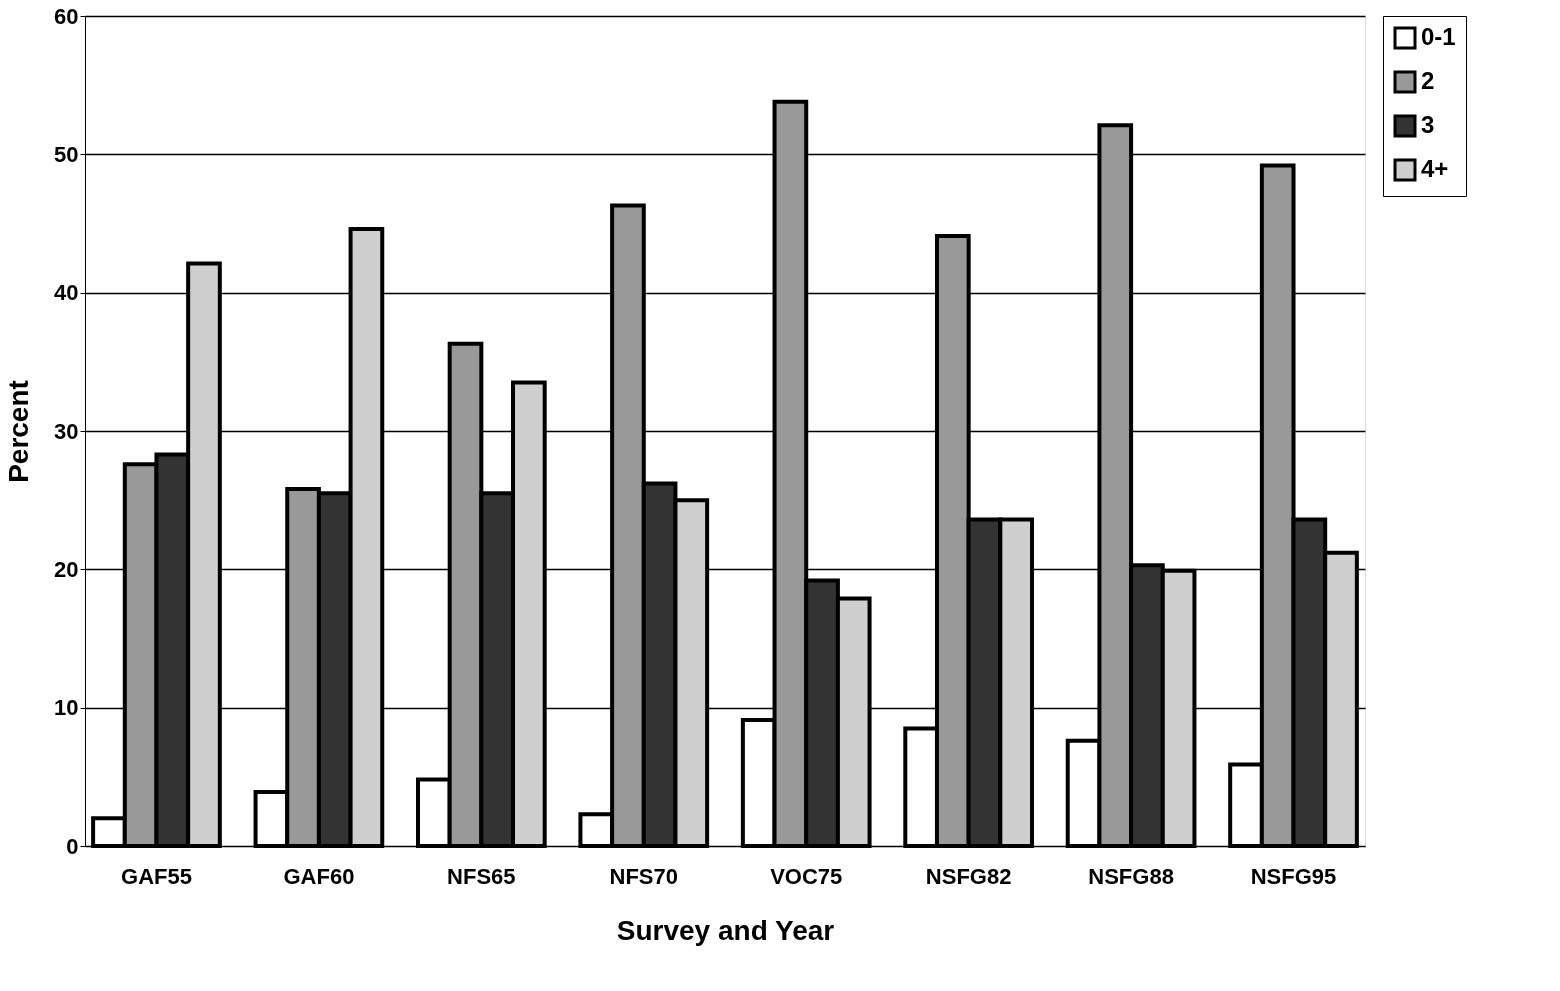  Describe the element at coordinates (66, 16) in the screenshot. I see `y-tick-label: 60` at that location.